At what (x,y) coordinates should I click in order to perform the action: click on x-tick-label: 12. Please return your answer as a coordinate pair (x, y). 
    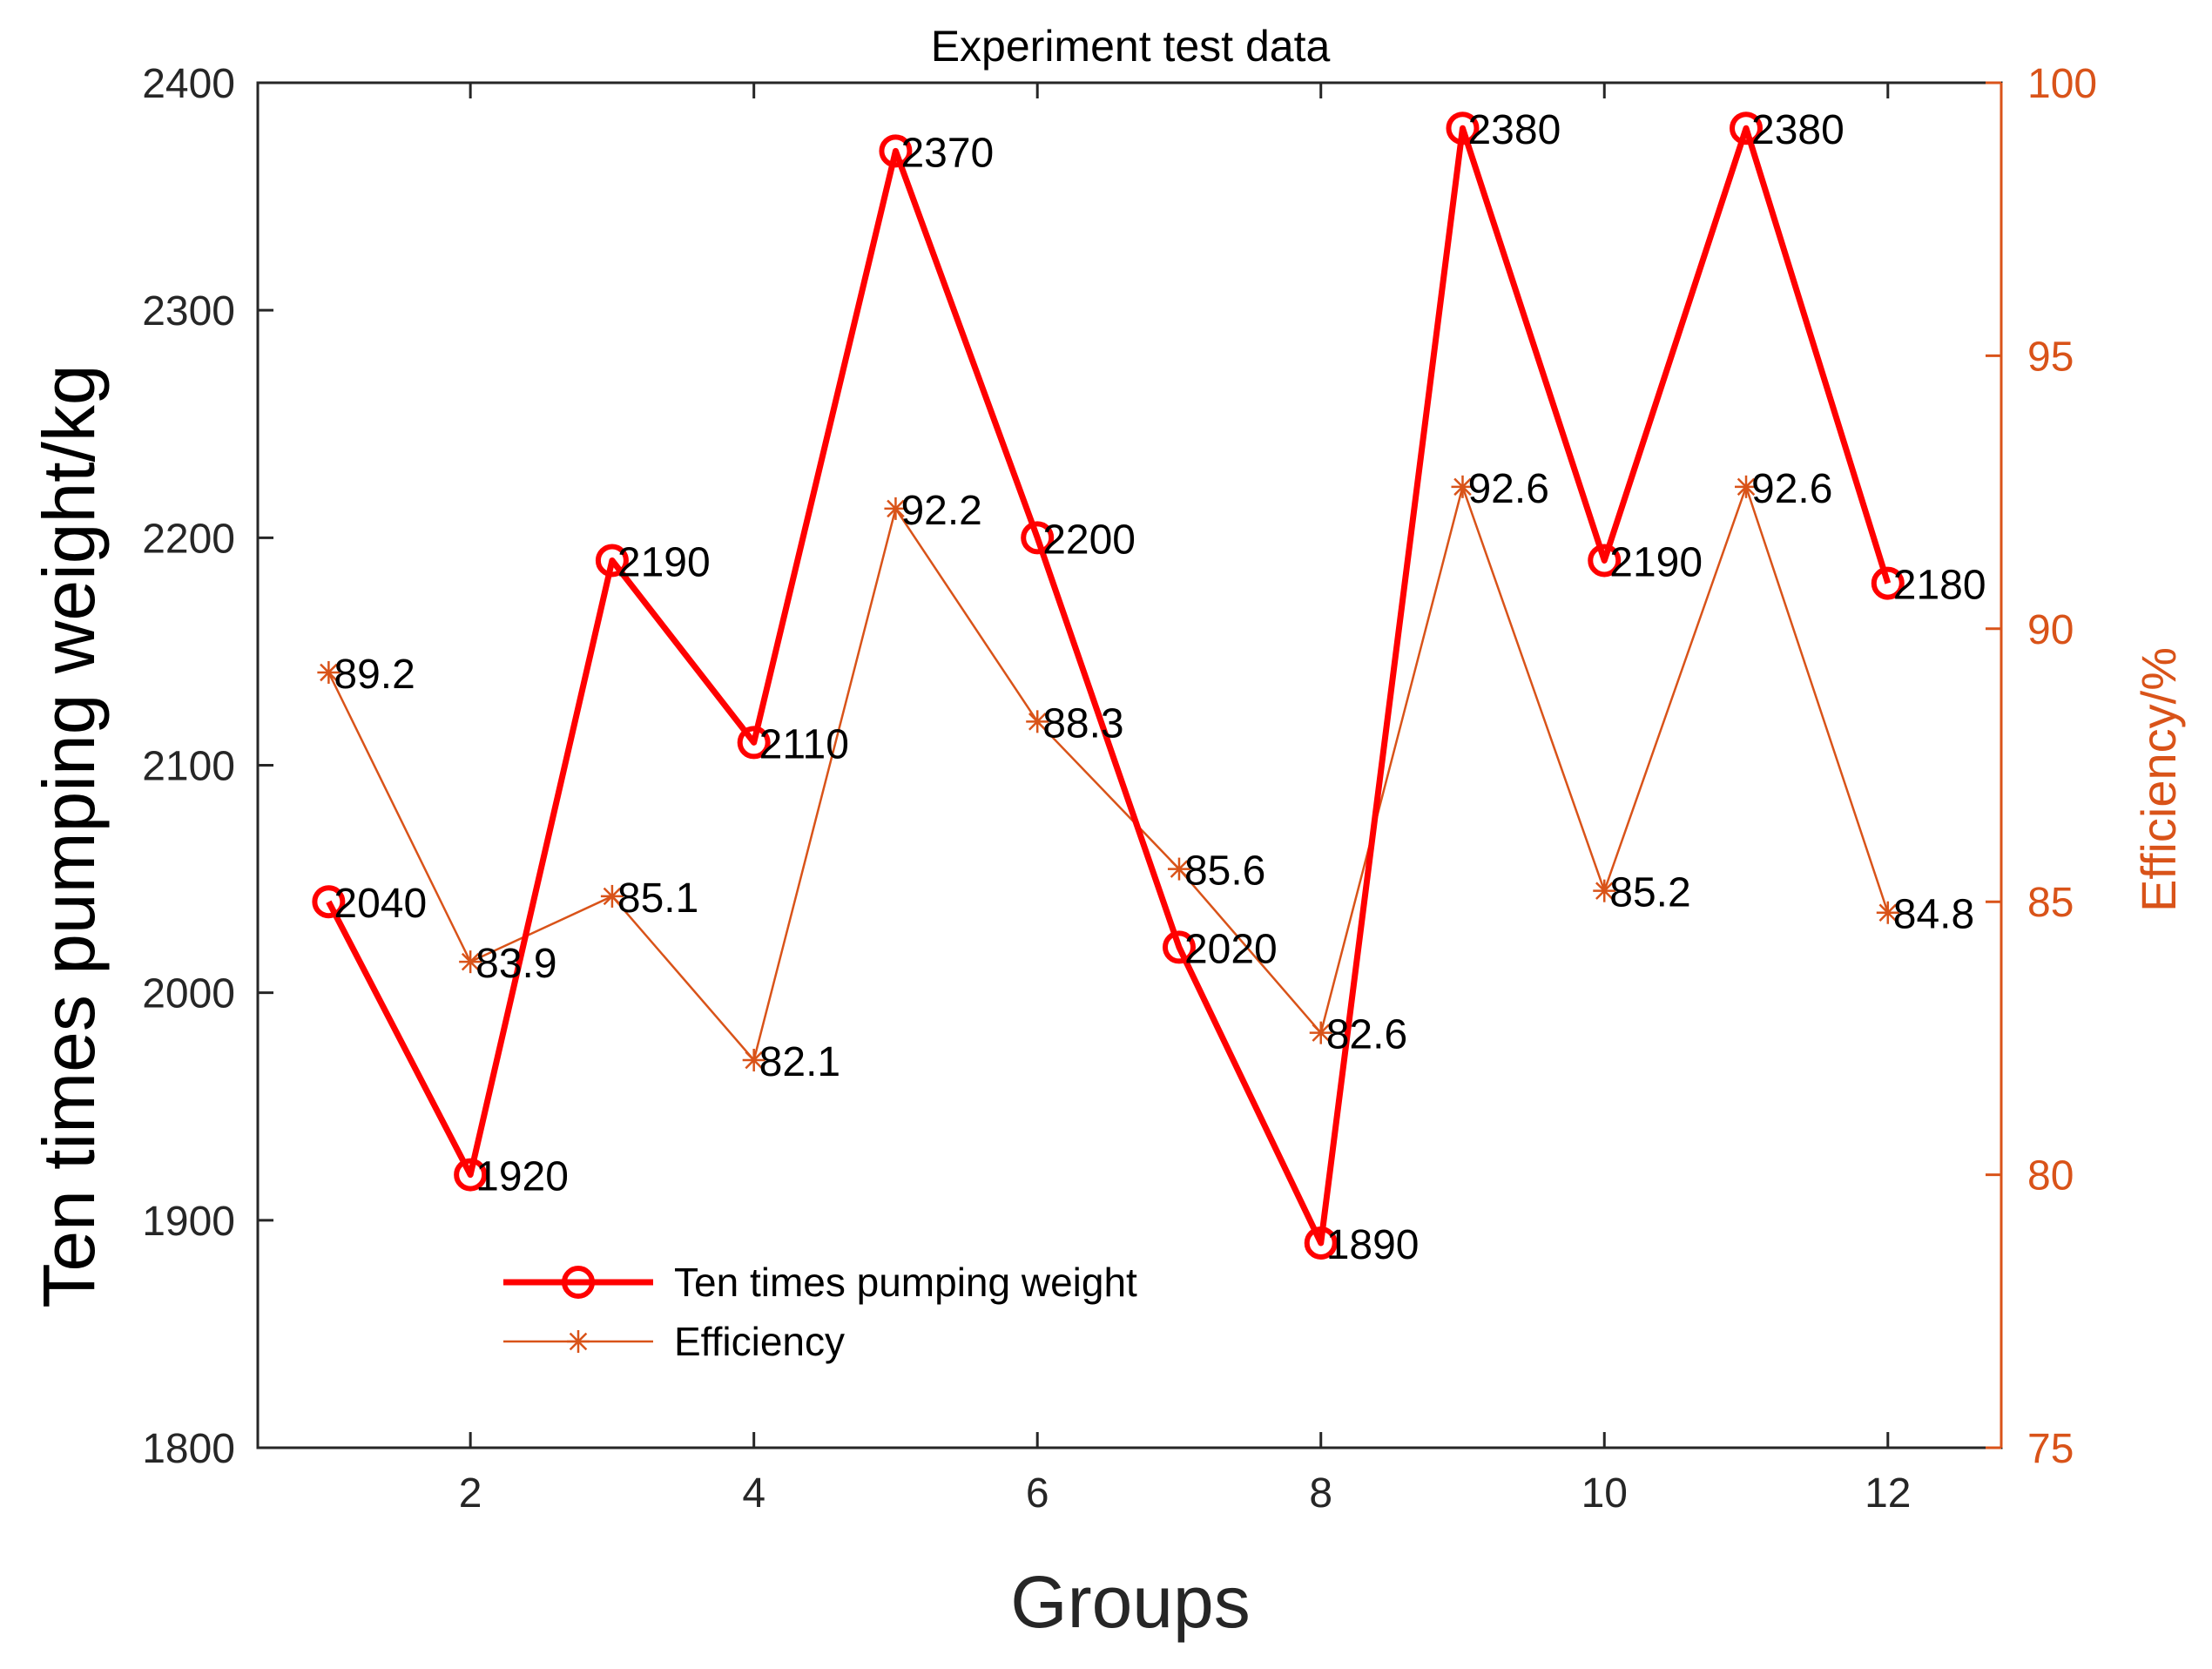
    Looking at the image, I should click on (1888, 1494).